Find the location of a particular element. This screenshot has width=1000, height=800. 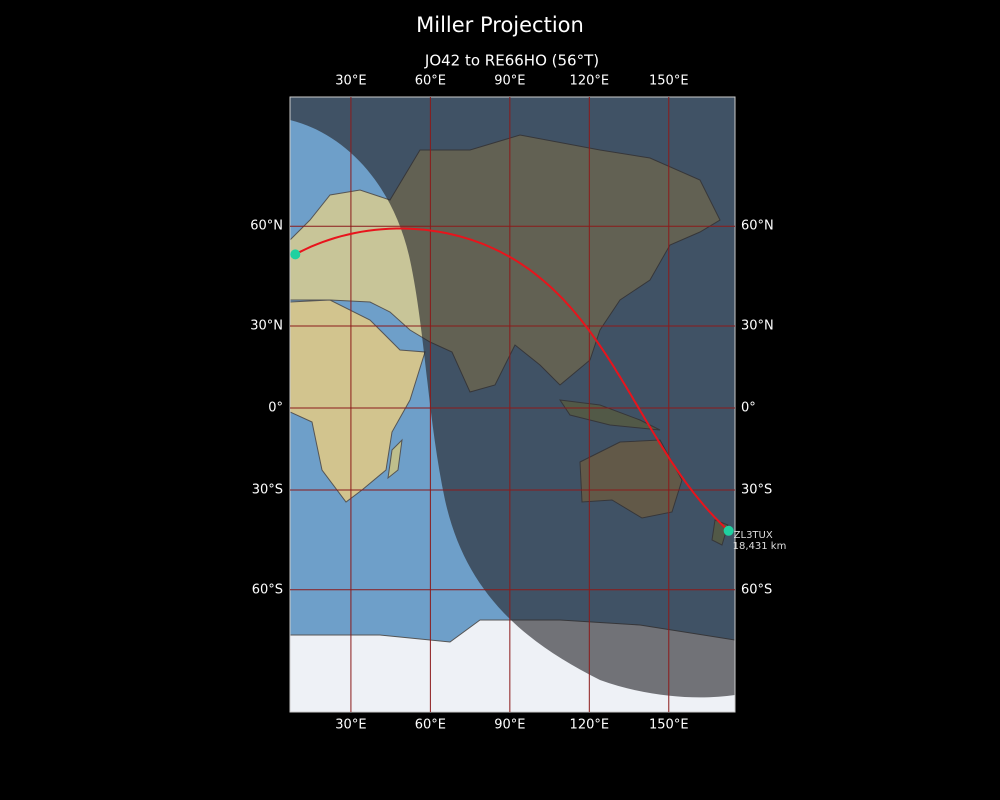

africa is located at coordinates (358, 401).